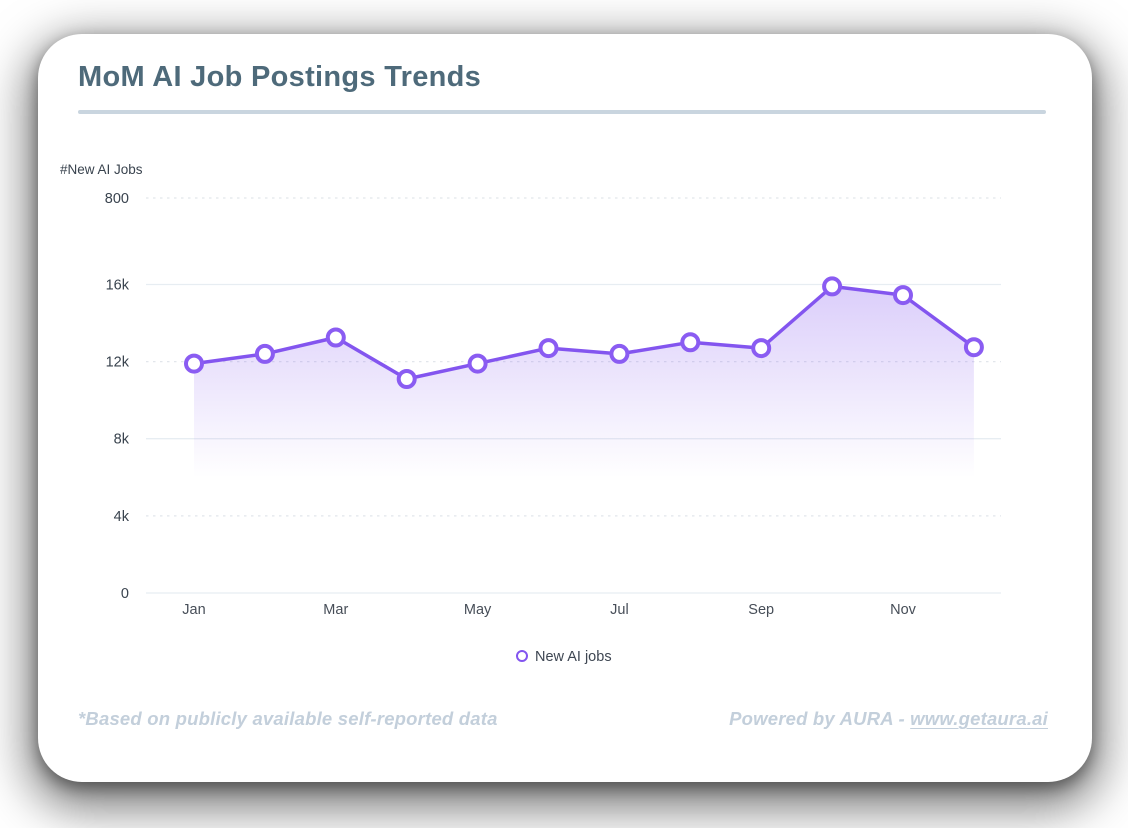 This screenshot has width=1128, height=828. I want to click on y-tick-label: 0, so click(125, 594).